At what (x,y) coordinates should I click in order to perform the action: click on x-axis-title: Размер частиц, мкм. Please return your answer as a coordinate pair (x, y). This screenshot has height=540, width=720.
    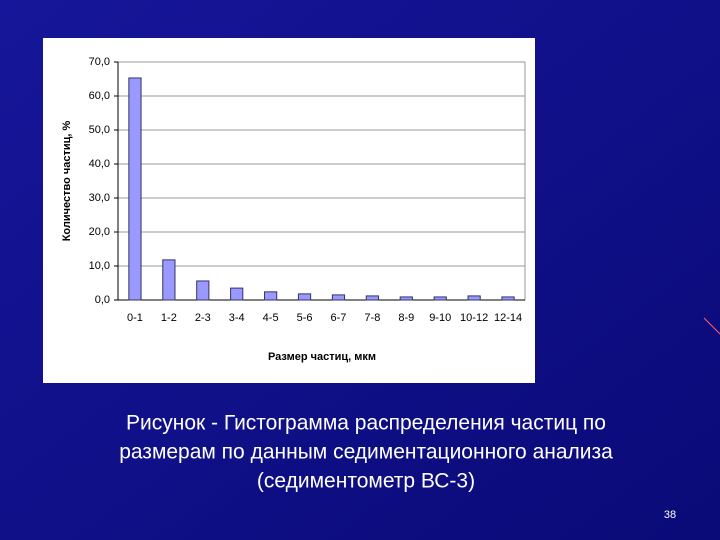
    Looking at the image, I should click on (322, 357).